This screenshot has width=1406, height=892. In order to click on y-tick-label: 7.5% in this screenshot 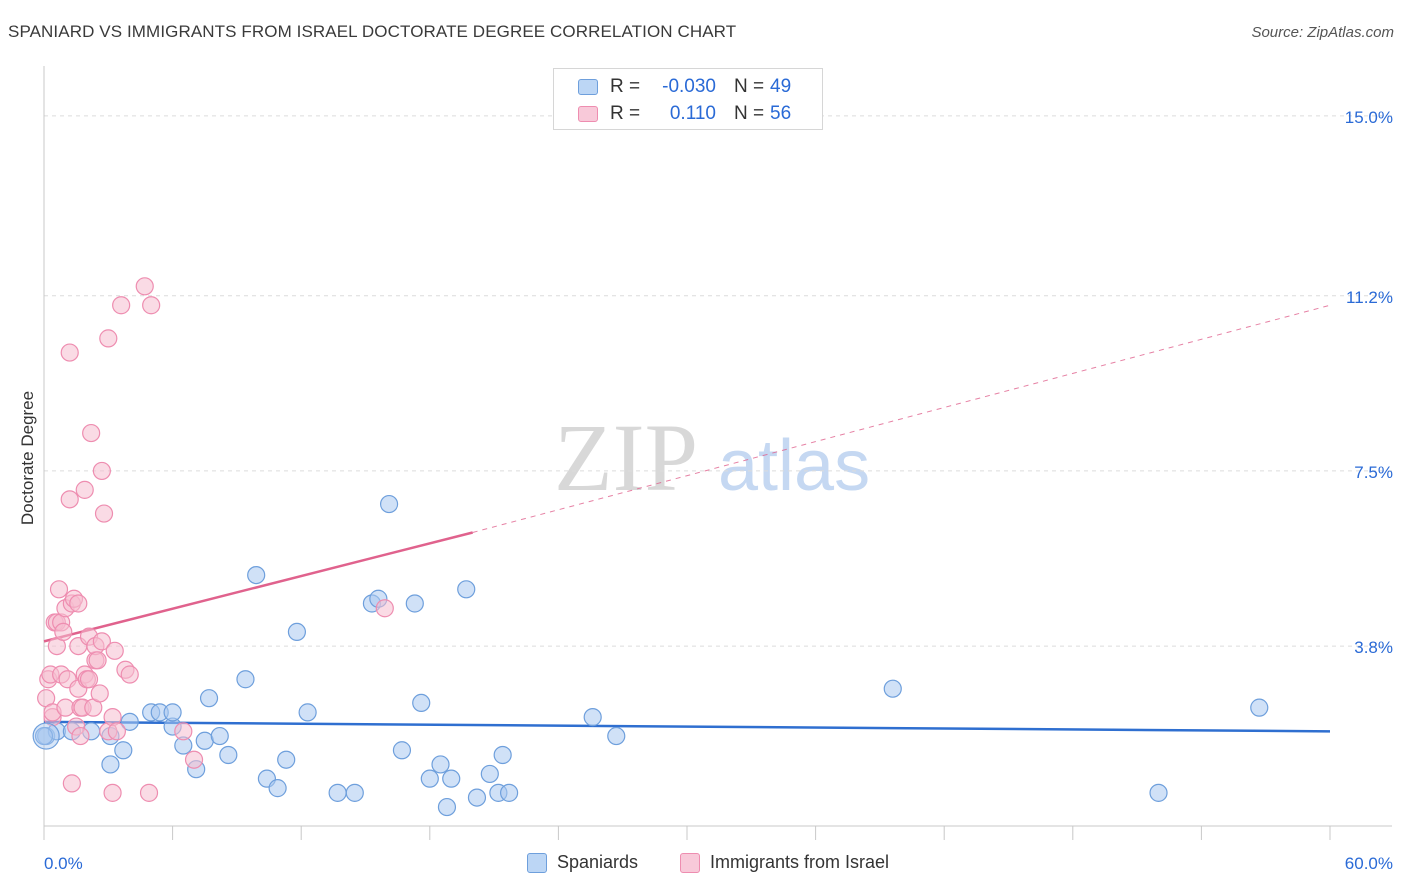, I will do `click(1373, 472)`.